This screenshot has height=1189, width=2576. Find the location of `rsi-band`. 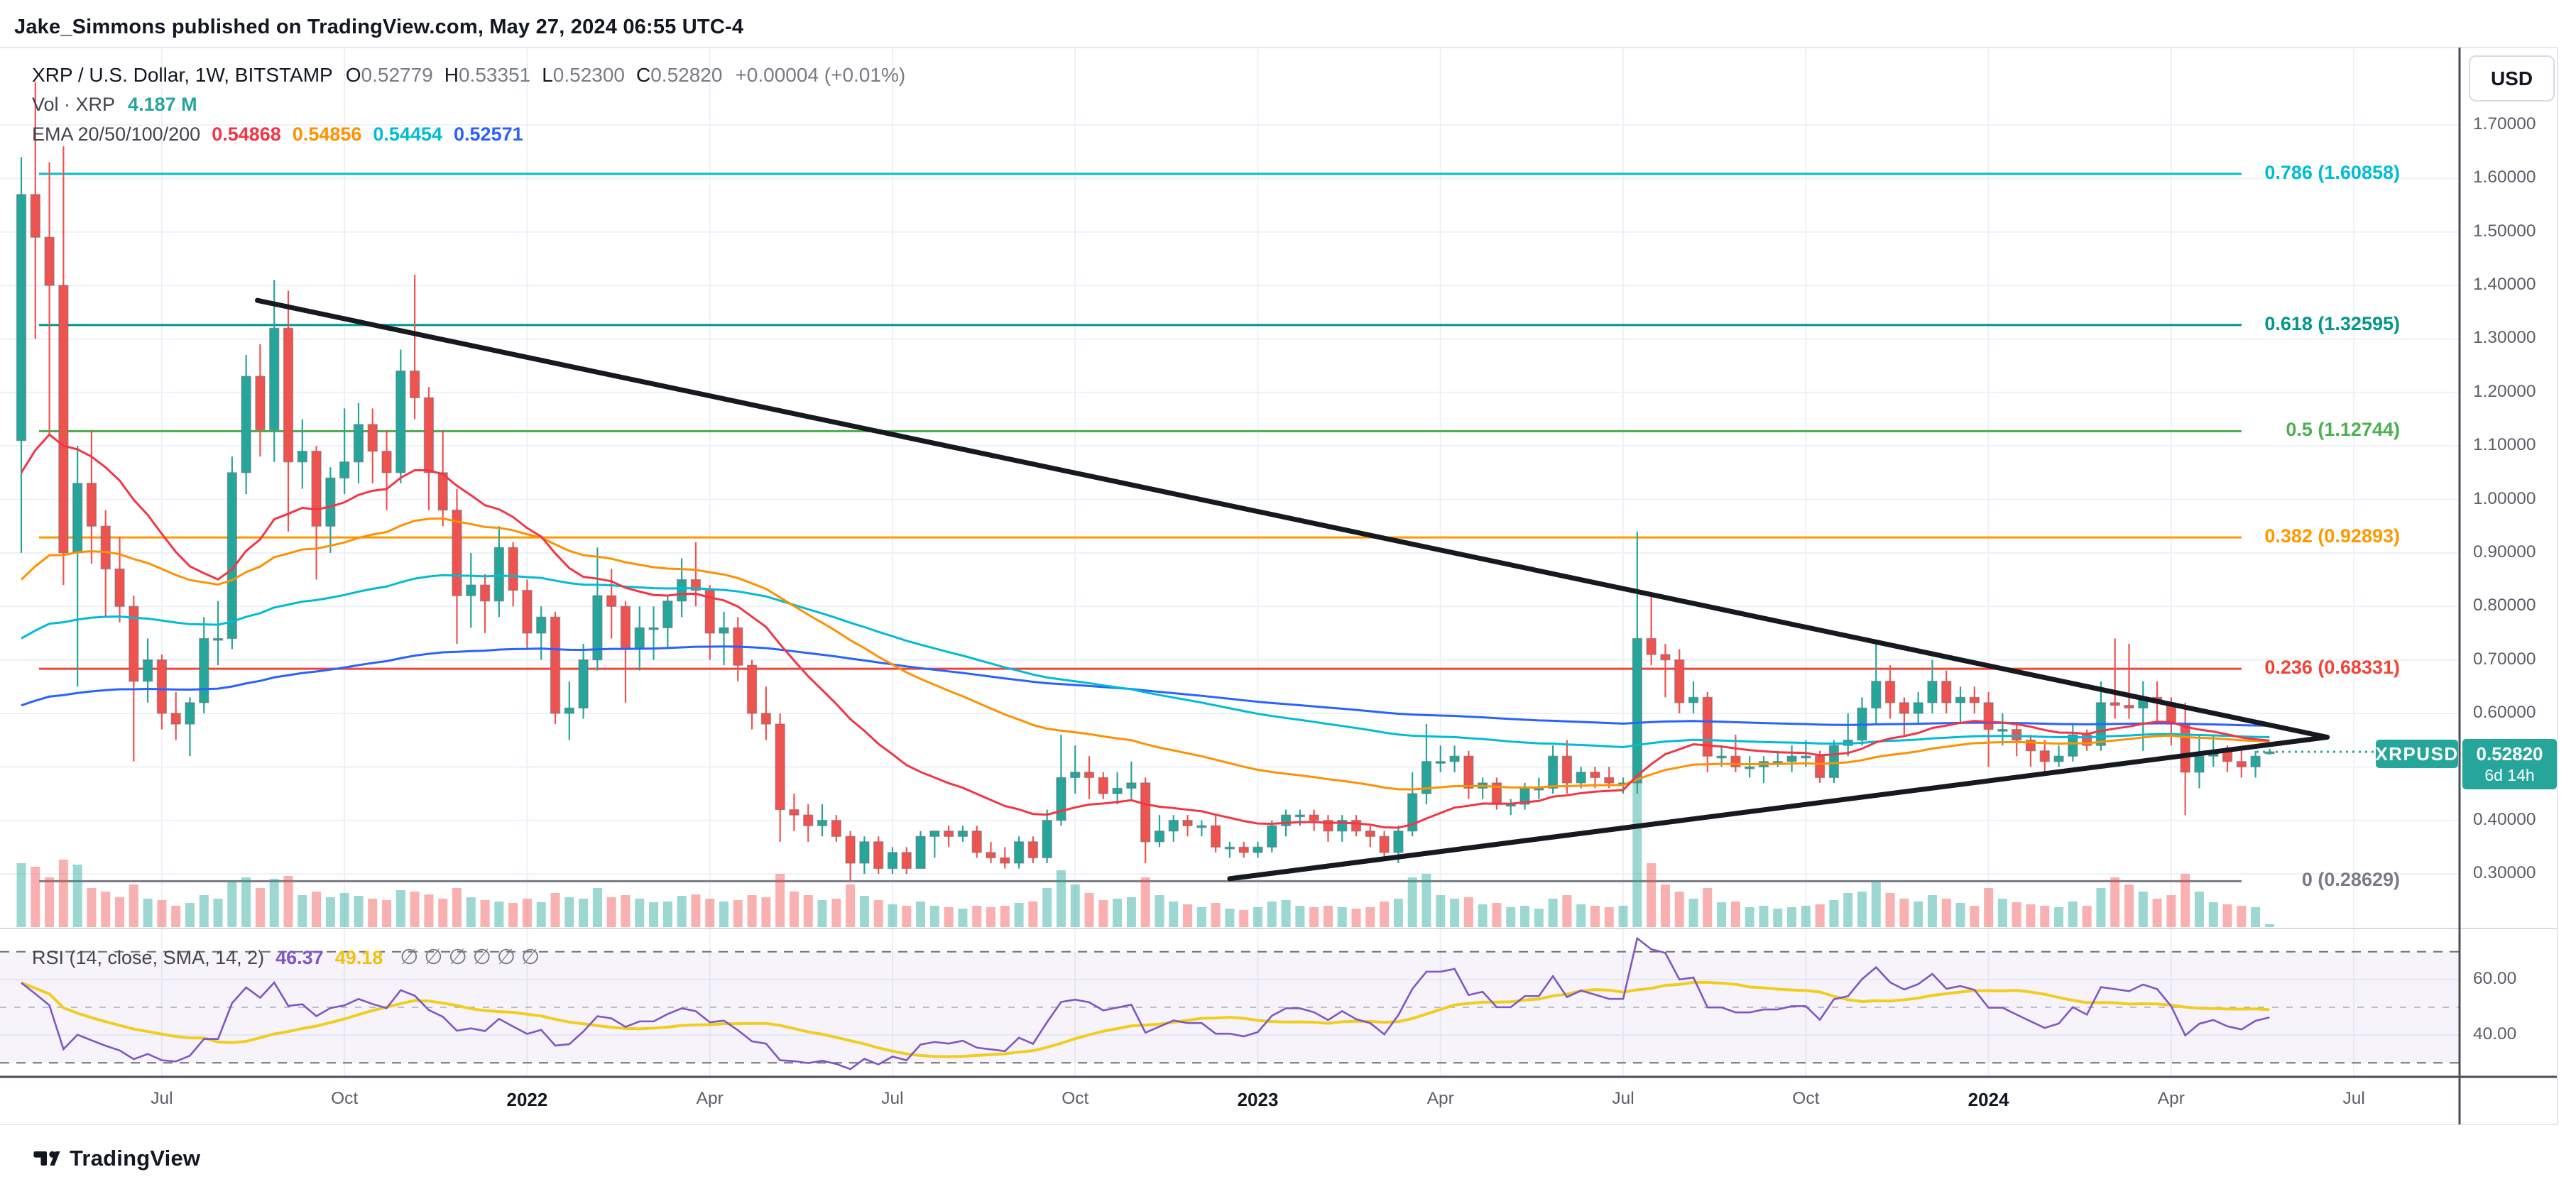

rsi-band is located at coordinates (1230, 1007).